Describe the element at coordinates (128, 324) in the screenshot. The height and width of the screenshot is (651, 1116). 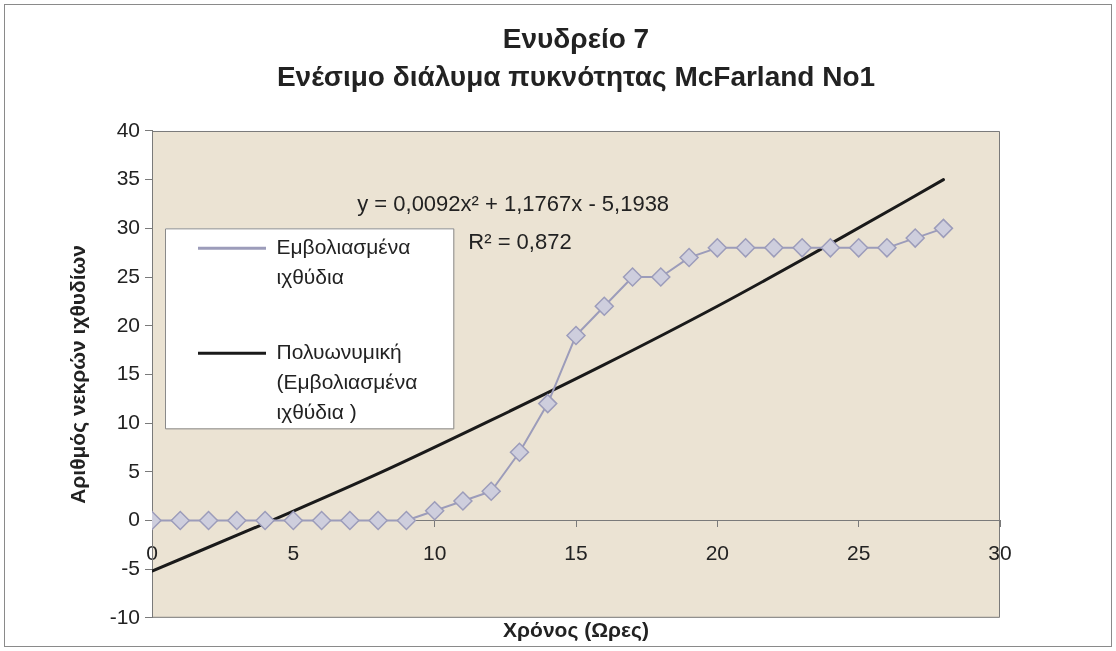
I see `y-tick-label: 20` at that location.